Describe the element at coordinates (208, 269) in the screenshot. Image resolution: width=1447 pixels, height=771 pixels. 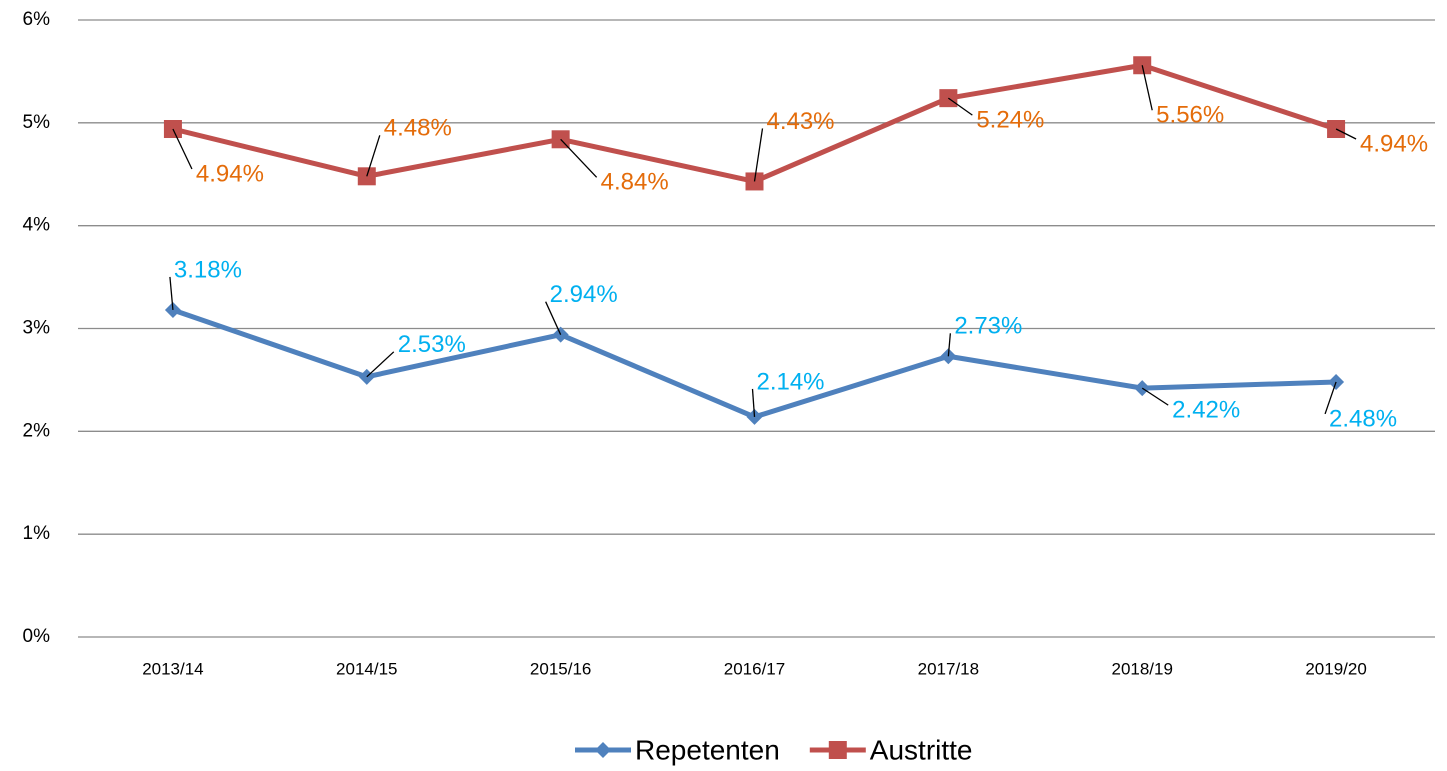
I see `data-label: 3.18%` at that location.